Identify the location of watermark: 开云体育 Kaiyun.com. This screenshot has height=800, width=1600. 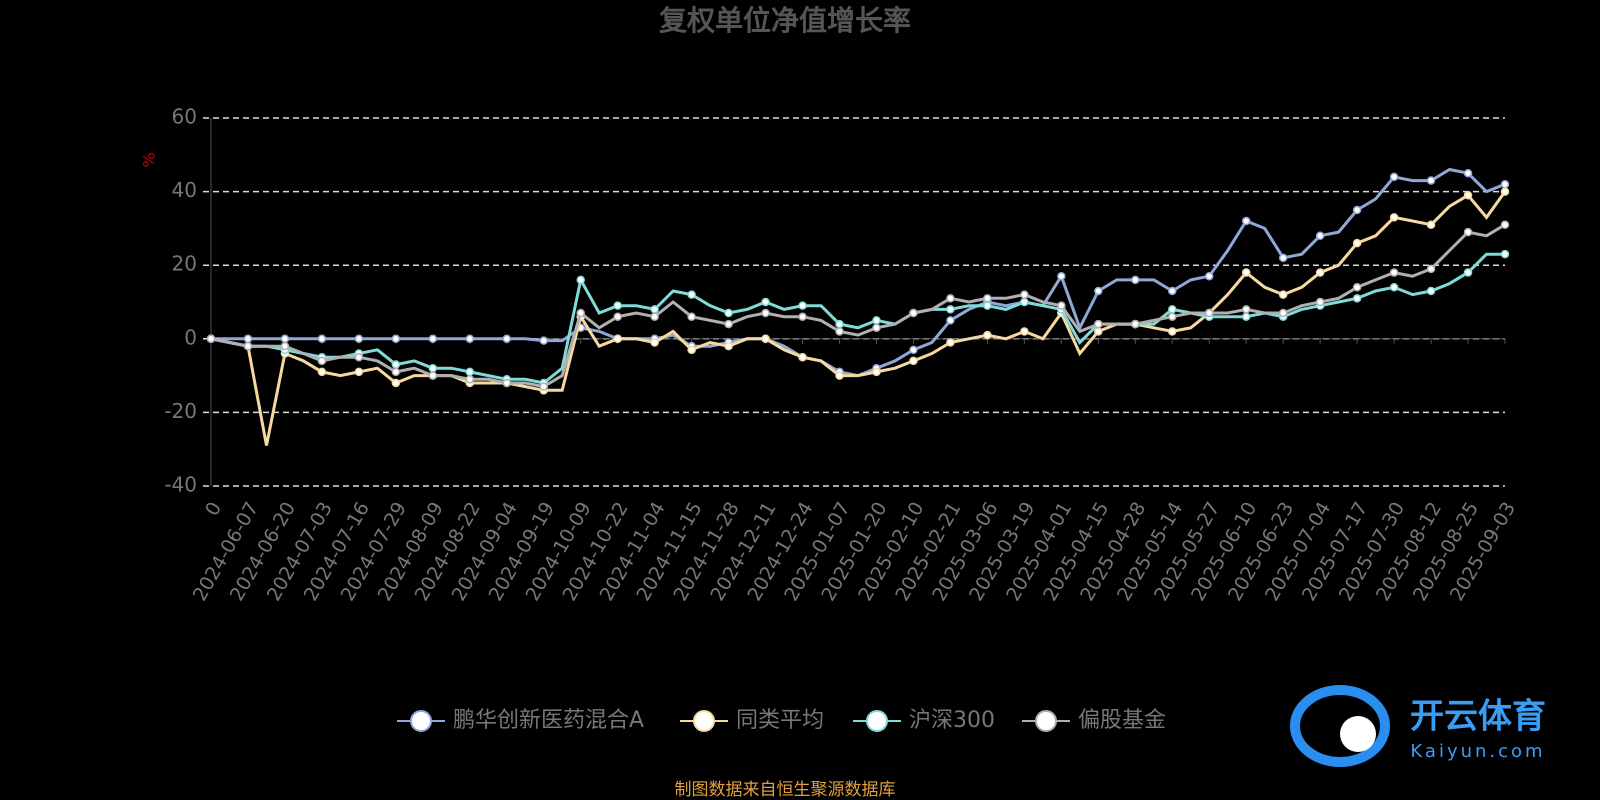
(1418, 726).